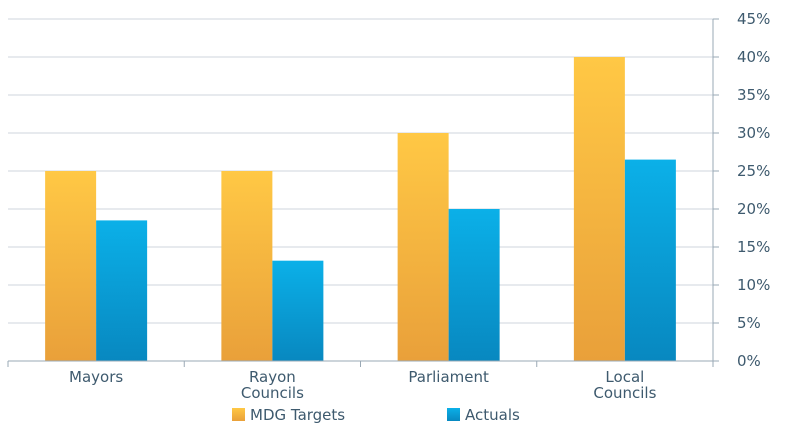 This screenshot has height=428, width=789. I want to click on legend: MDG Targets Actuals, so click(376, 415).